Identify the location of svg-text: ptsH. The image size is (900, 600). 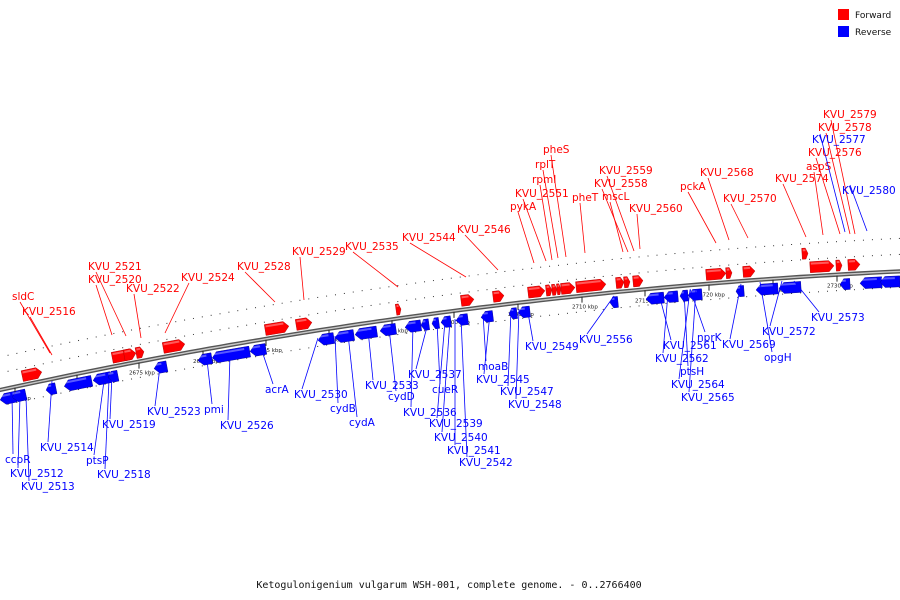
(692, 372).